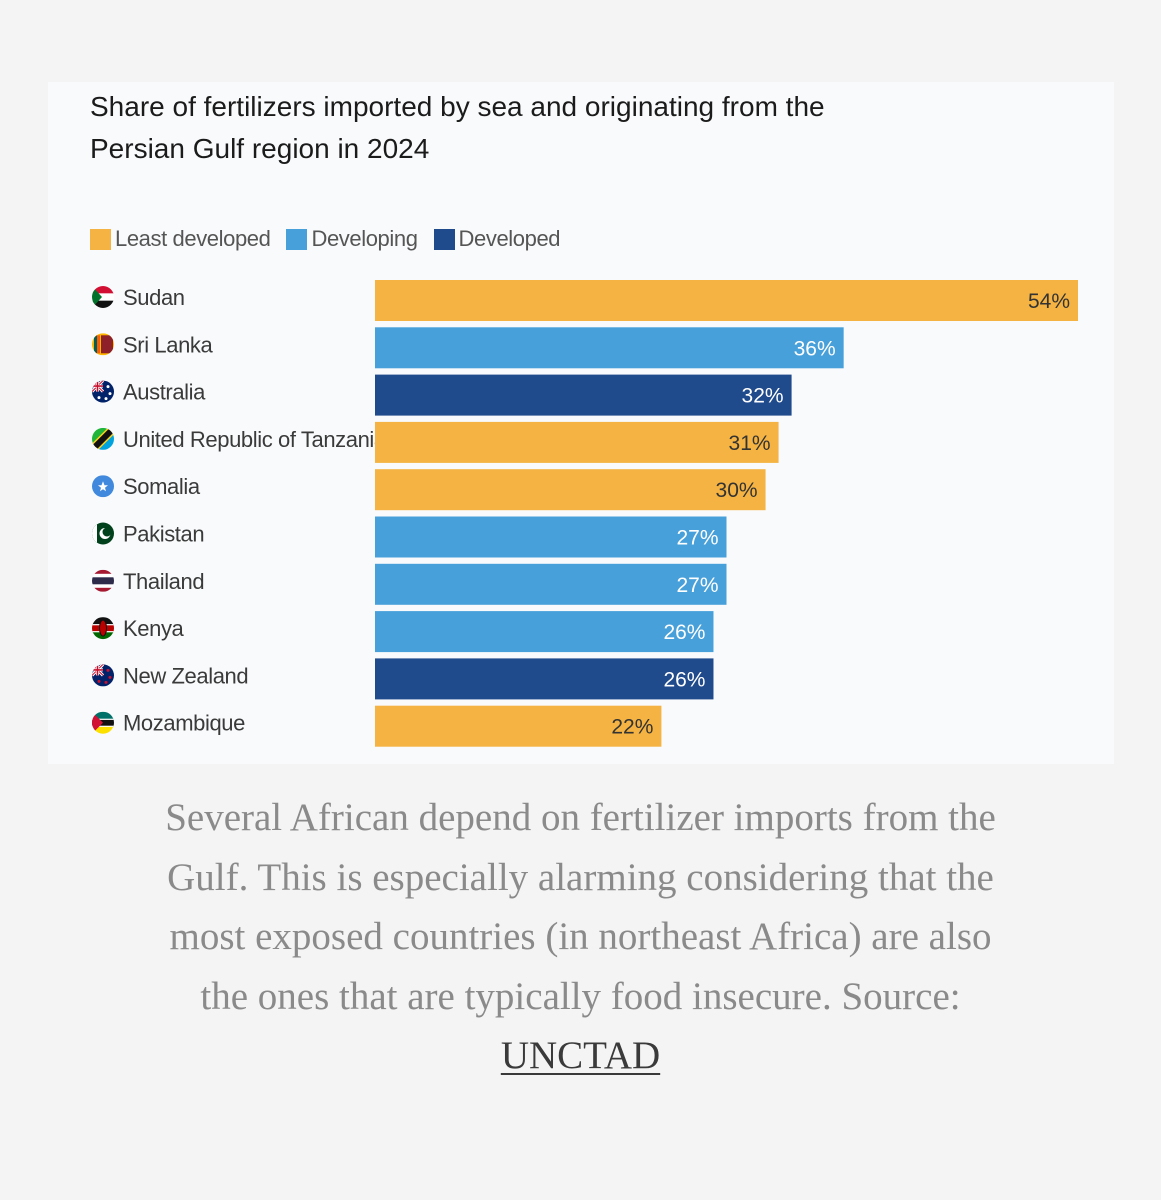  What do you see at coordinates (583, 395) in the screenshot?
I see `bar-australia` at bounding box center [583, 395].